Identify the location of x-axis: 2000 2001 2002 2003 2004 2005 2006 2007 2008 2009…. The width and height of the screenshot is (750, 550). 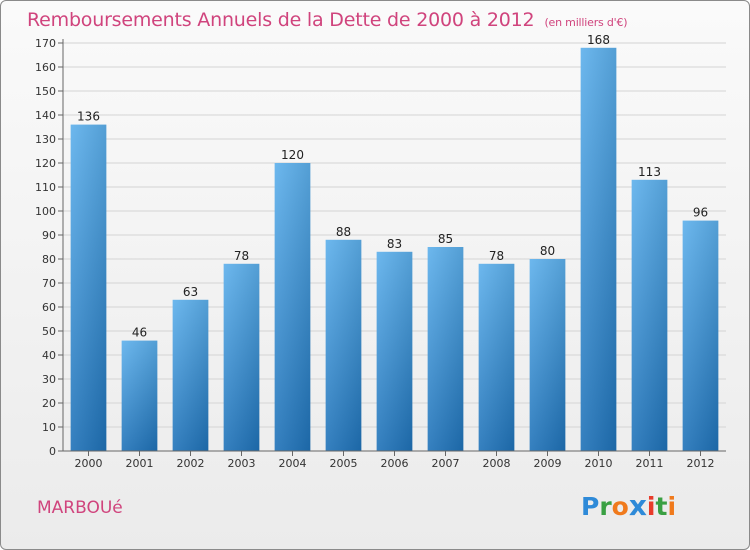
(394, 460).